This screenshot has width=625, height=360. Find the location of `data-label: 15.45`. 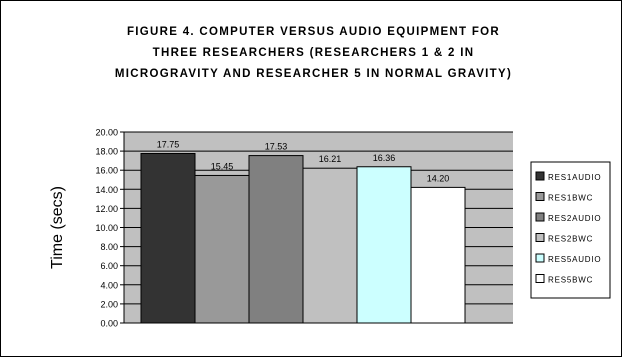

data-label: 15.45 is located at coordinates (222, 166).